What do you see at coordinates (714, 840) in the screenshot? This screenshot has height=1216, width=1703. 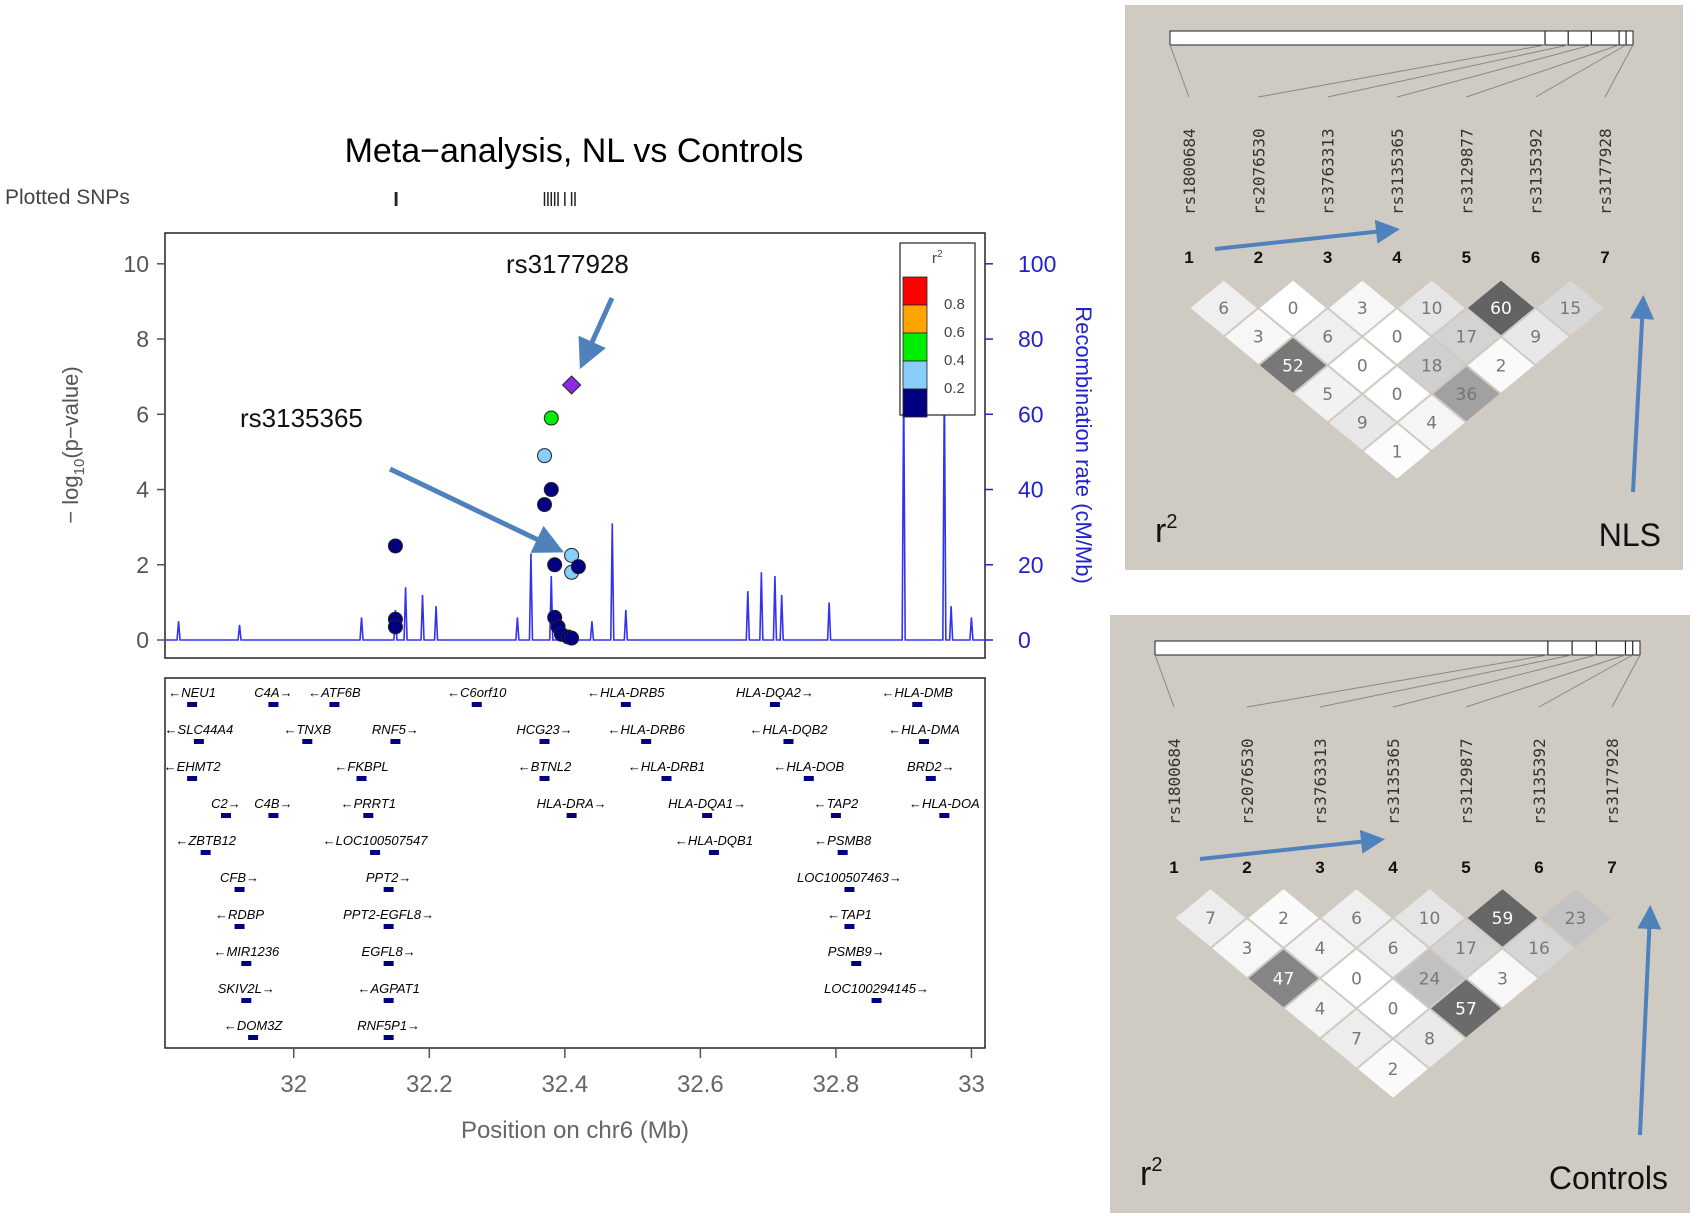 I see `gene-label: ←HLA-DQB1` at bounding box center [714, 840].